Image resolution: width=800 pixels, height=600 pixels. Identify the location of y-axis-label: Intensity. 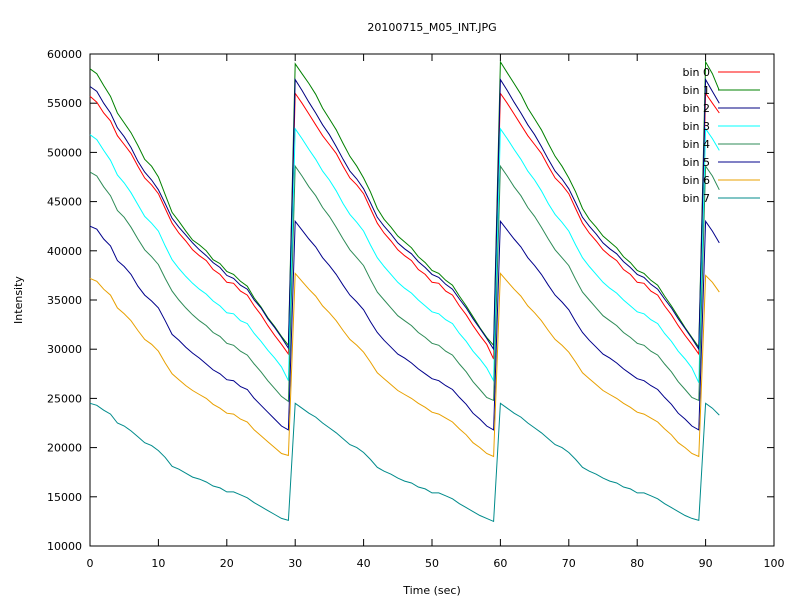
(18, 300).